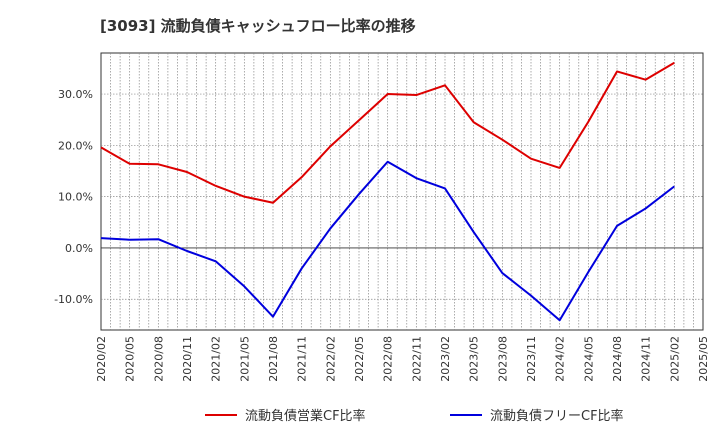  I want to click on legend-label-2: 流動負債フリーCF比率, so click(557, 416).